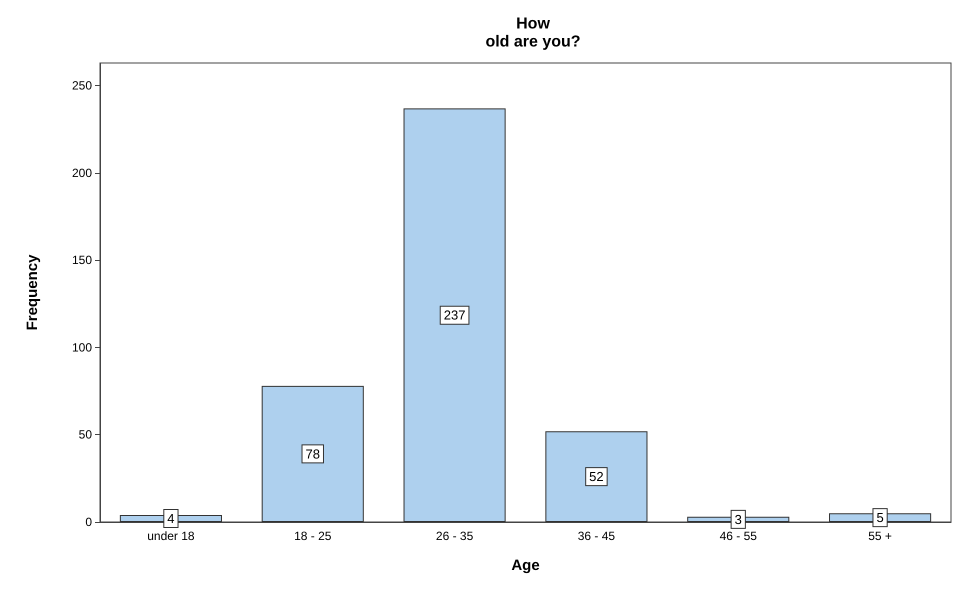 The image size is (967, 589). What do you see at coordinates (82, 260) in the screenshot?
I see `y-tick-label: 150` at bounding box center [82, 260].